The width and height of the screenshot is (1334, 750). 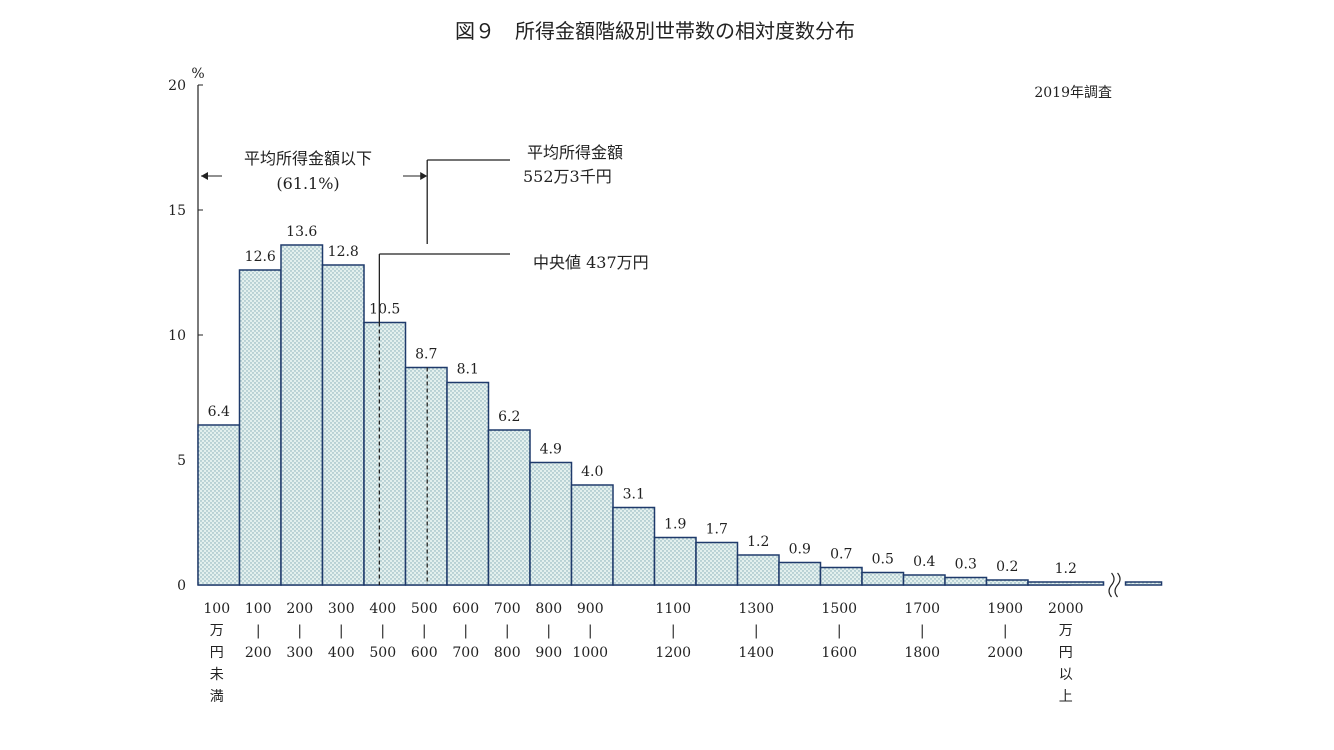 I want to click on chart-title: 図９ 所得金額階級別世帯数の相対度数分布, so click(x=655, y=31).